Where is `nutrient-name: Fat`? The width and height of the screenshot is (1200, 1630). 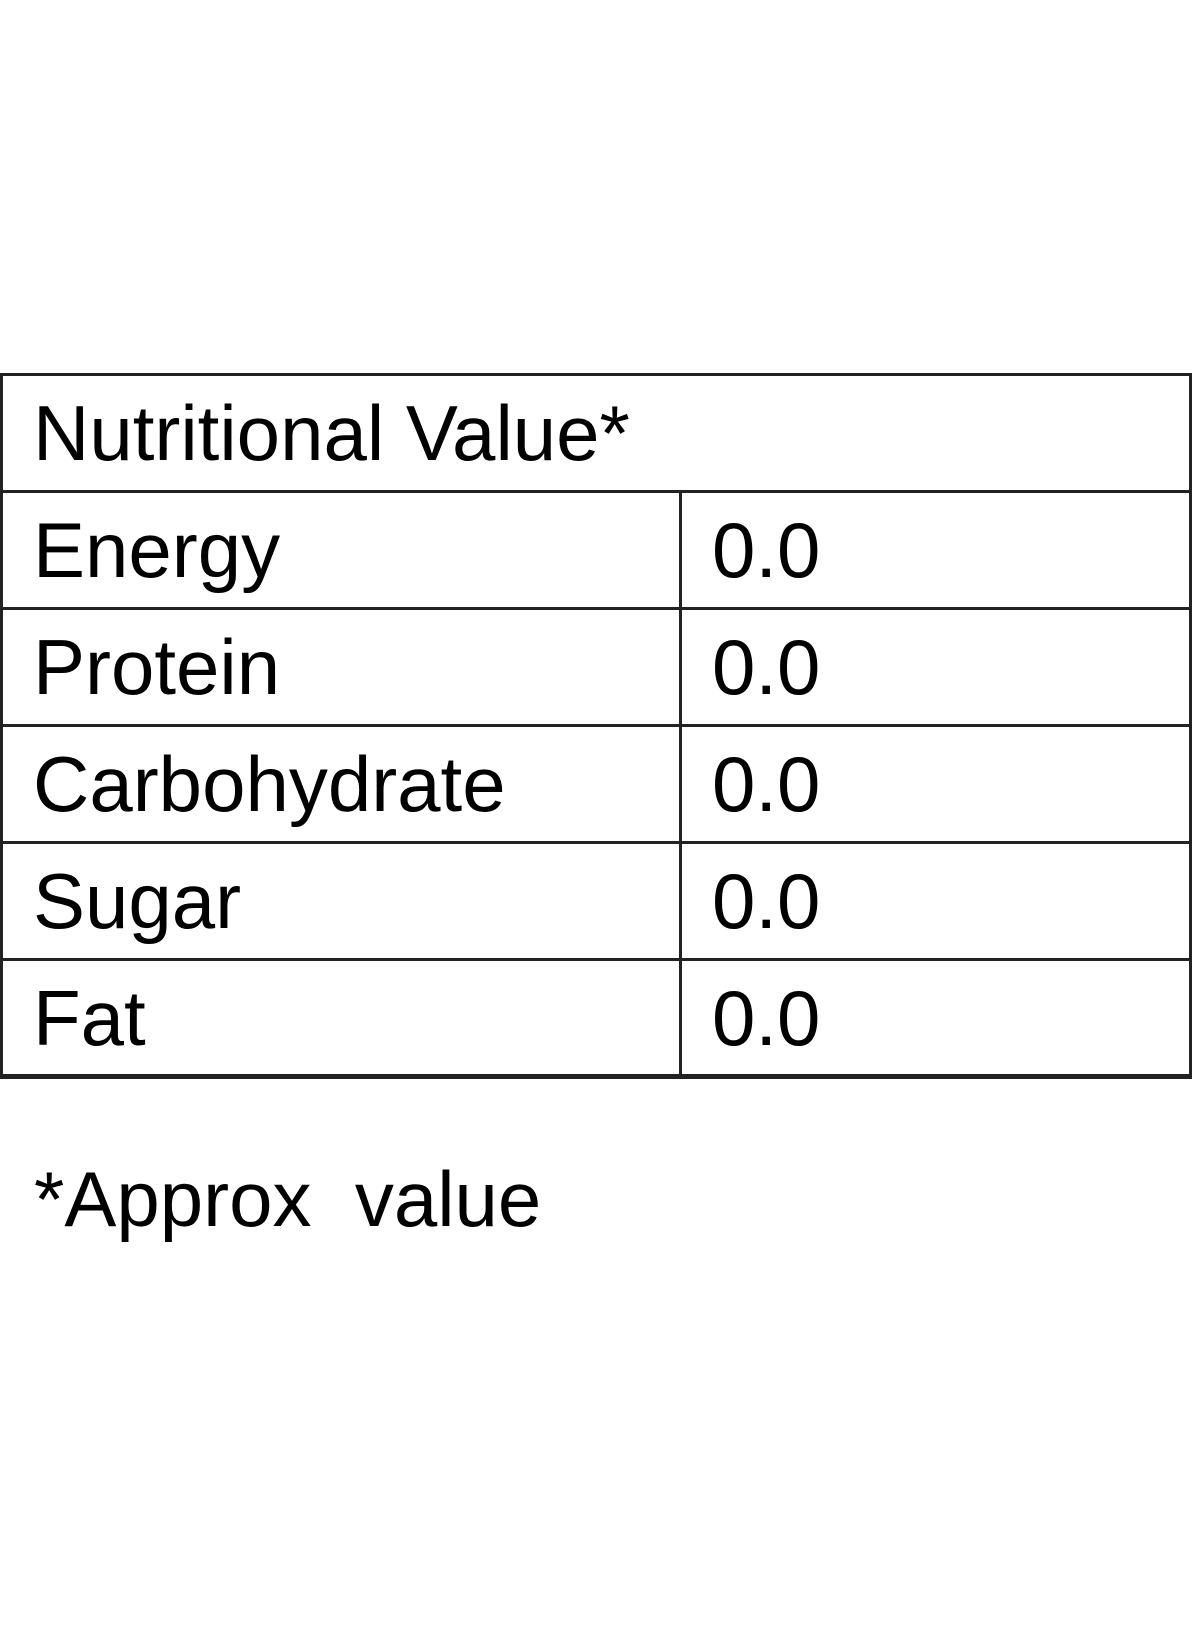
nutrient-name: Fat is located at coordinates (341, 1018).